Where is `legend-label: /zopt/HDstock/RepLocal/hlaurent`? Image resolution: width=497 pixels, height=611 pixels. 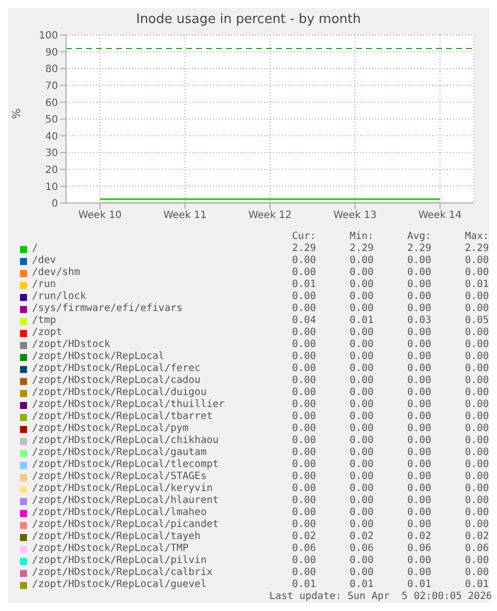 legend-label: /zopt/HDstock/RepLocal/hlaurent is located at coordinates (125, 501).